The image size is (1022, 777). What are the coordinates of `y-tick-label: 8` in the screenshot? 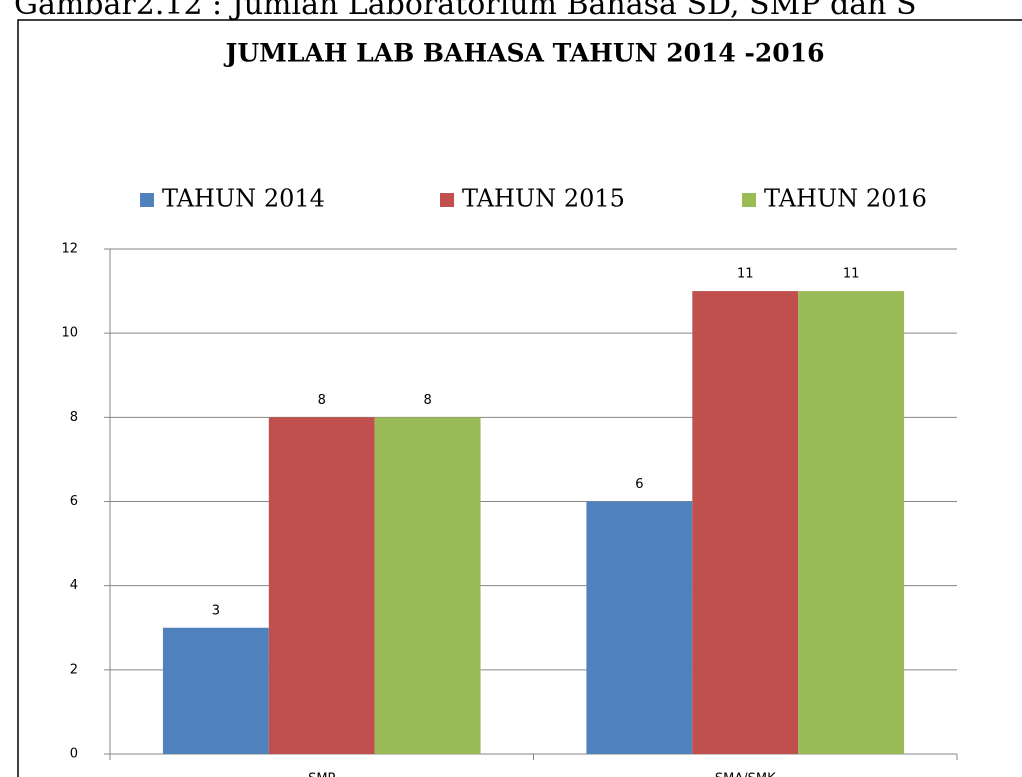 It's located at (74, 417).